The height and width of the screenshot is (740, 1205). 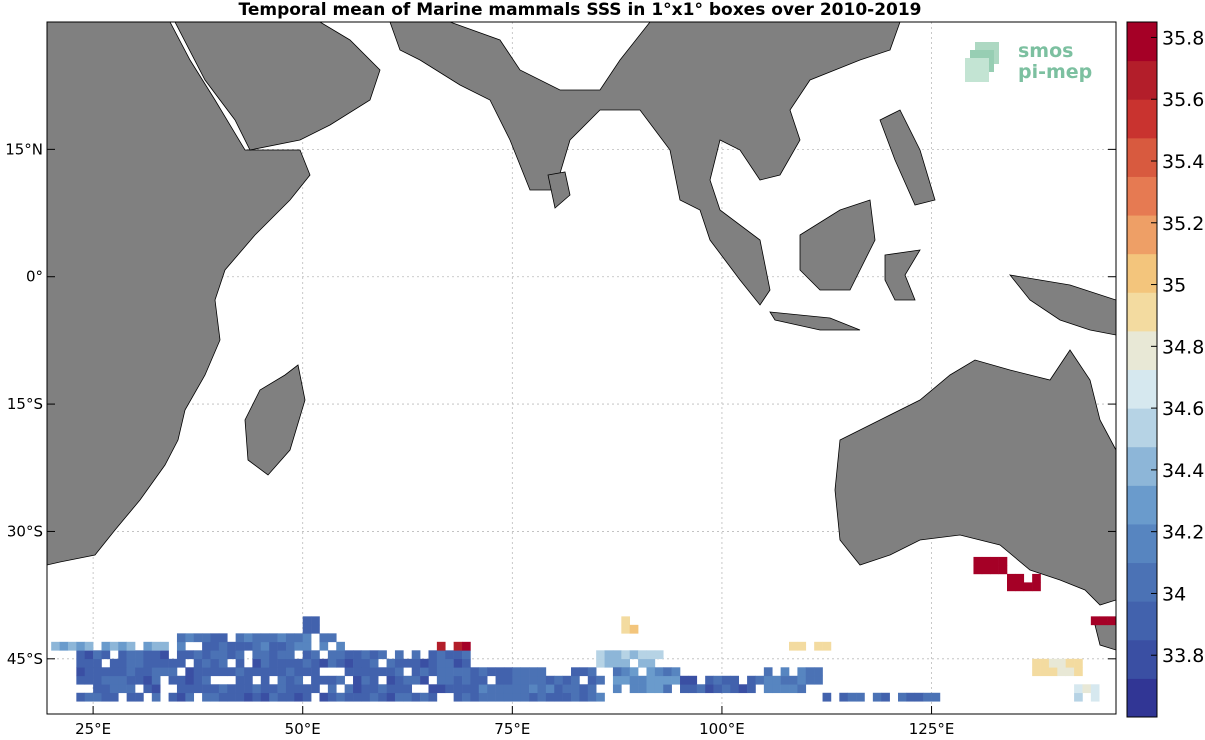 I want to click on colorbar-label: 33.8, so click(x=1183, y=656).